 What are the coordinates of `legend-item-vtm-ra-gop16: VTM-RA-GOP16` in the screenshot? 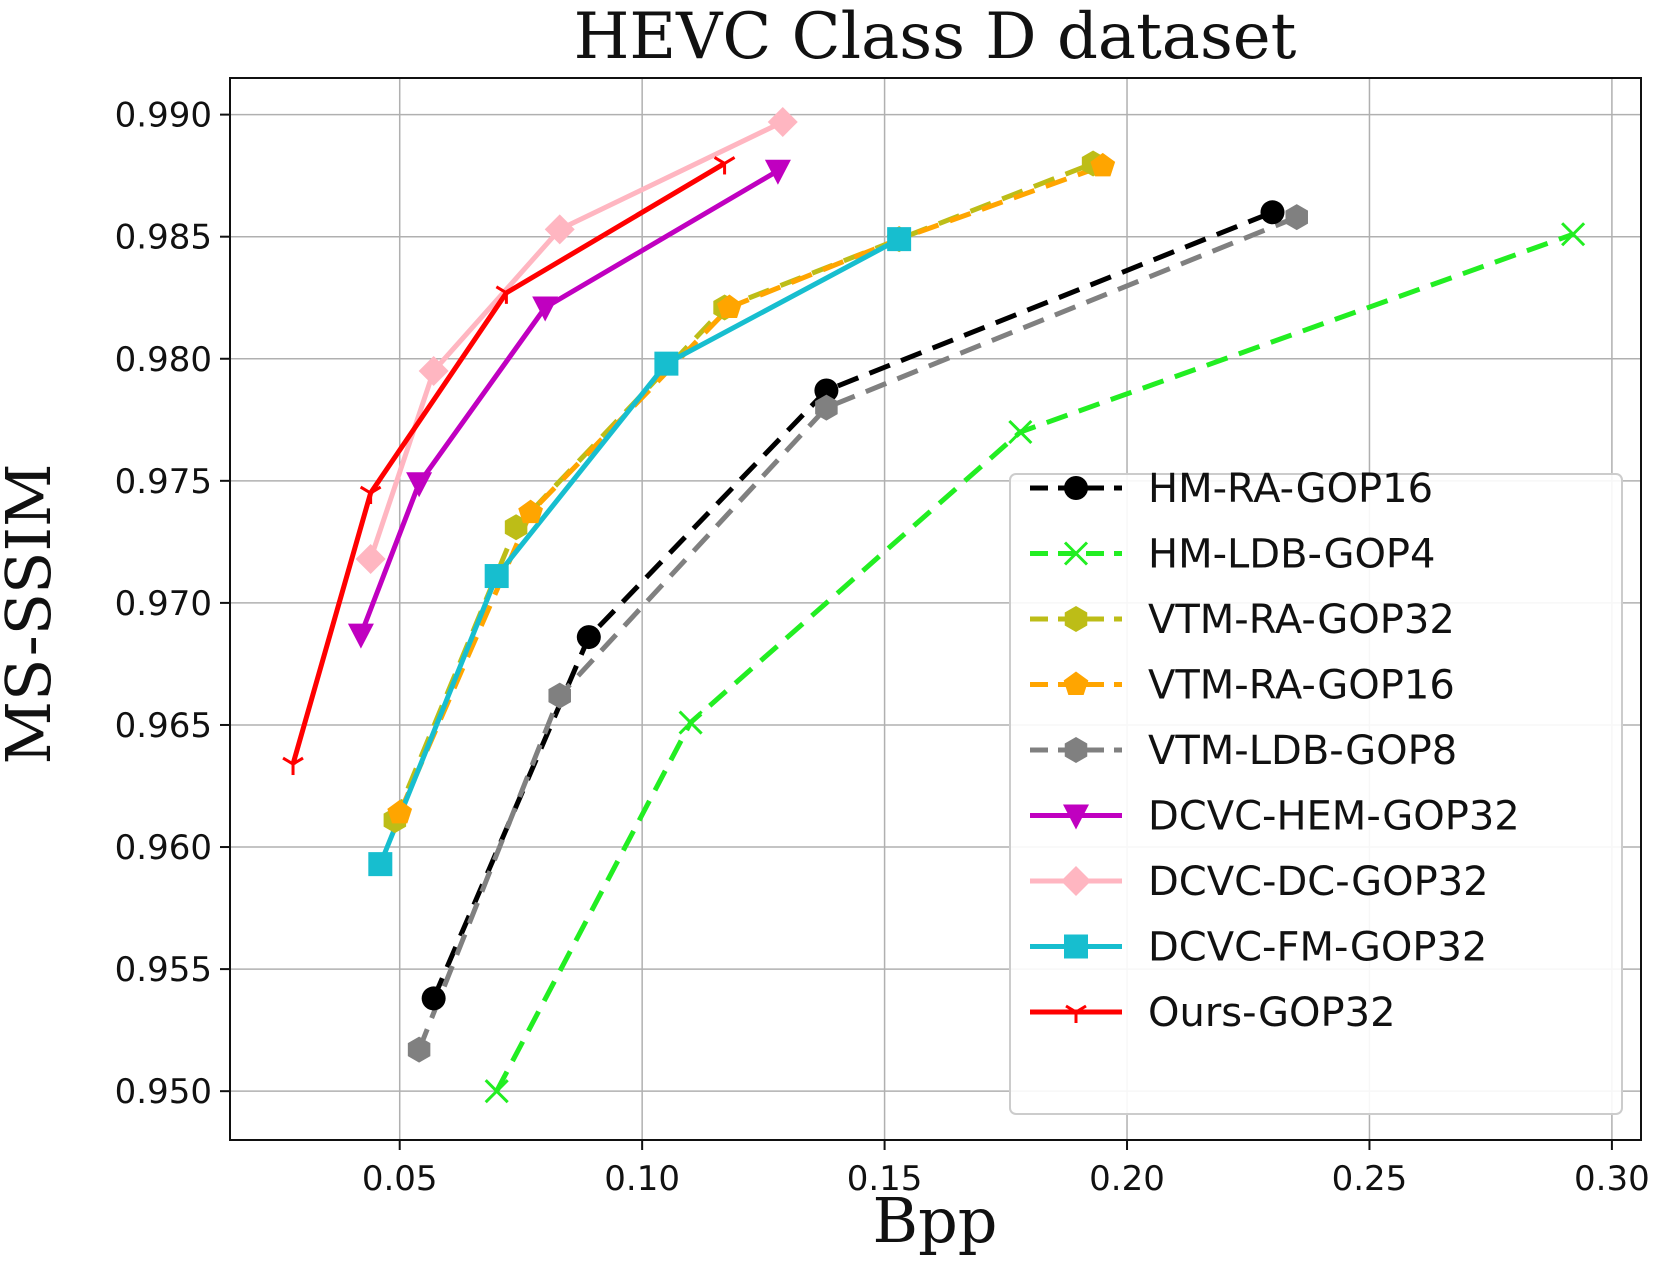 It's located at (1242, 686).